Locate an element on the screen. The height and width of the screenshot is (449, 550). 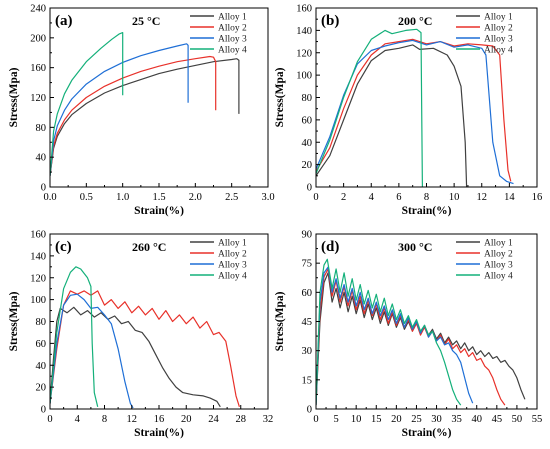
y-tick-label: 75 is located at coordinates (307, 264).